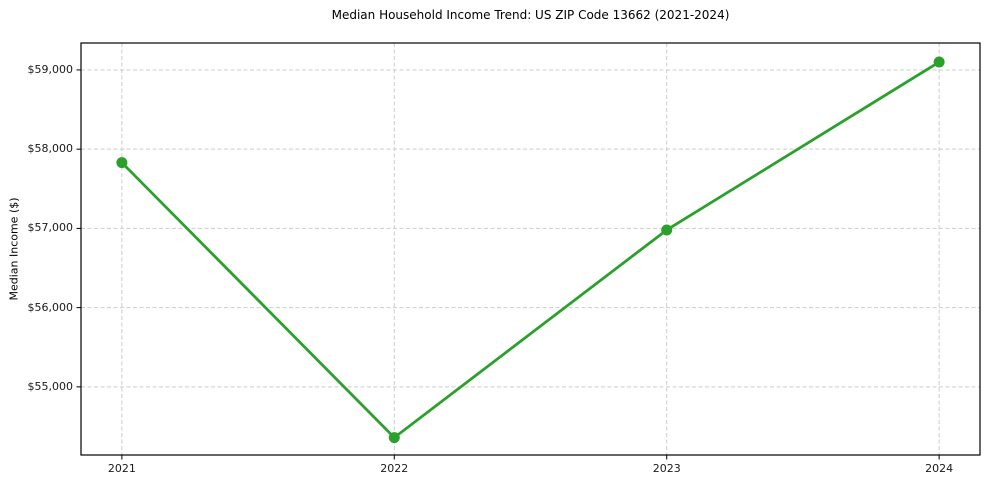 The height and width of the screenshot is (490, 989). I want to click on x-tick-label: 2022, so click(394, 468).